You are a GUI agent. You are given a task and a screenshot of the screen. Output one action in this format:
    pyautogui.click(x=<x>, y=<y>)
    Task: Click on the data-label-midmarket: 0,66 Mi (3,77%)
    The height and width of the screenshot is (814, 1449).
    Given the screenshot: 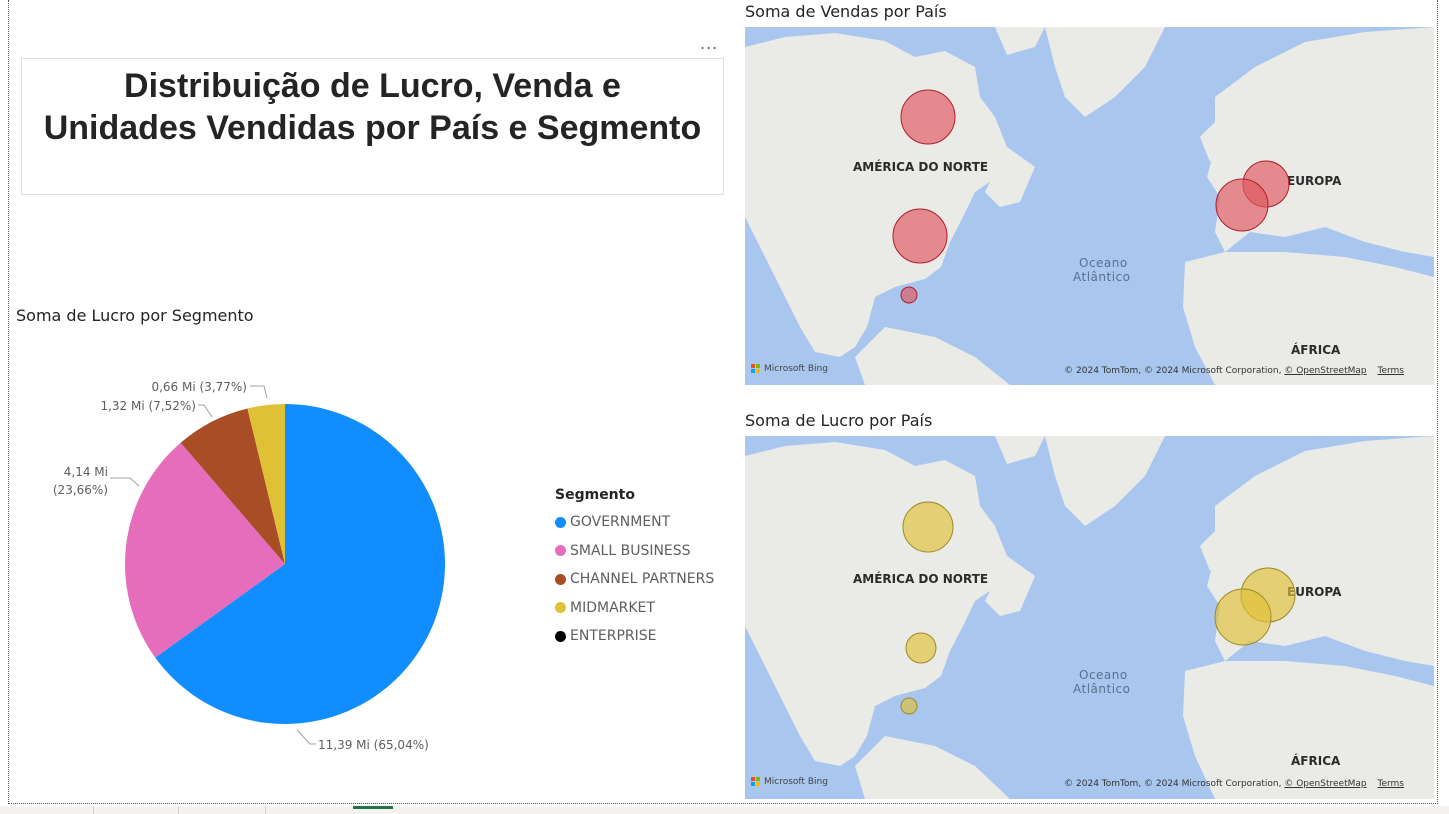 What is the action you would take?
    pyautogui.click(x=199, y=387)
    